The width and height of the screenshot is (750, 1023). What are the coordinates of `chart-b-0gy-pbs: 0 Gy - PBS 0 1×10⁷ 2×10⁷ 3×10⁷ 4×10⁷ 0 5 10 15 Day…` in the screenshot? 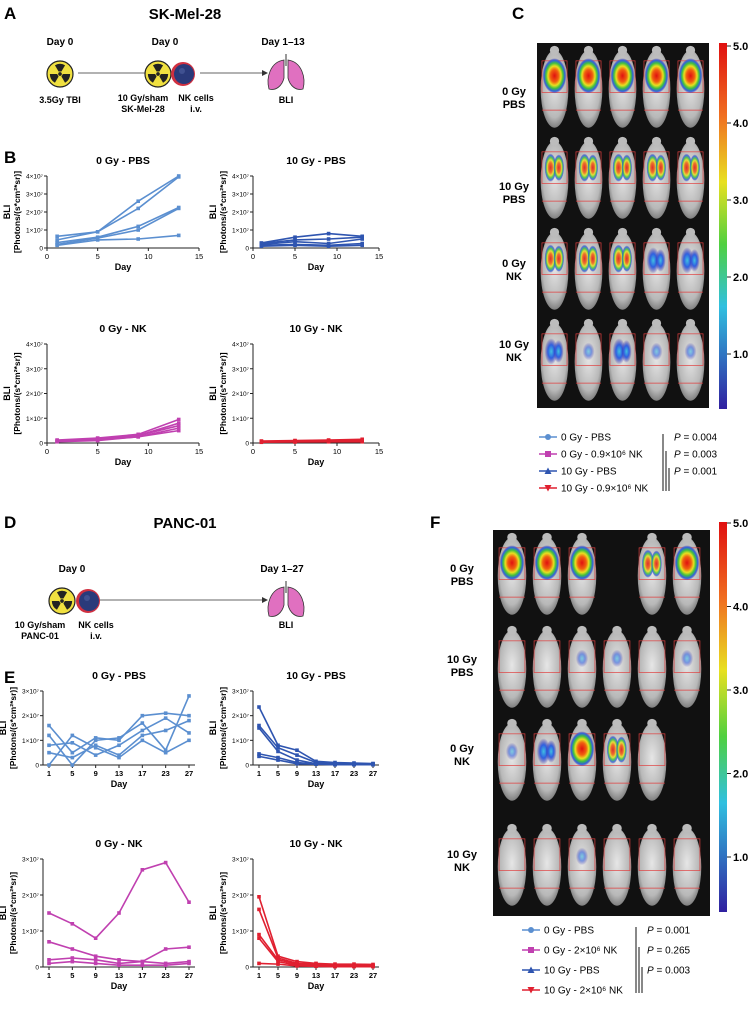 It's located at (102, 213).